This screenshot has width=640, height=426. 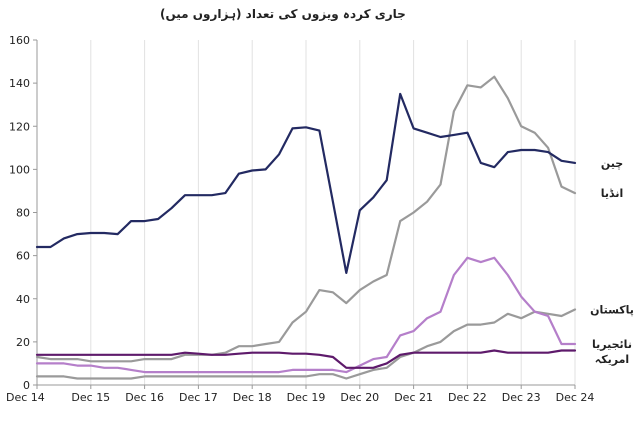 What do you see at coordinates (19, 169) in the screenshot?
I see `y-tick-label: 100` at bounding box center [19, 169].